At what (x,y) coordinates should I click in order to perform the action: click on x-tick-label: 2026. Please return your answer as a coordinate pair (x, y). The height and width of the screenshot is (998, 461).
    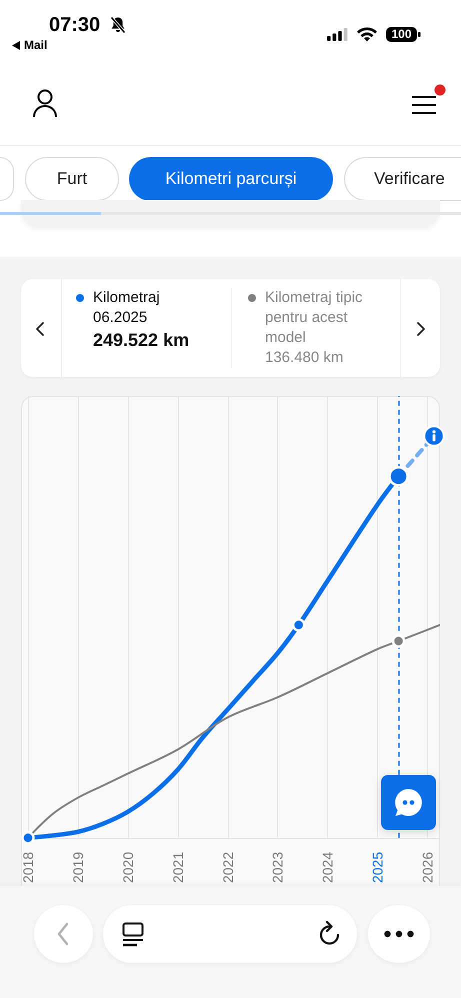
    Looking at the image, I should click on (428, 868).